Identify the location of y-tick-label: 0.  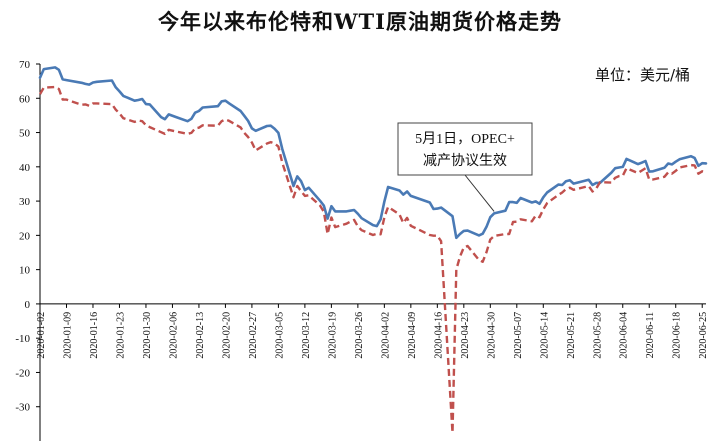
(28, 305).